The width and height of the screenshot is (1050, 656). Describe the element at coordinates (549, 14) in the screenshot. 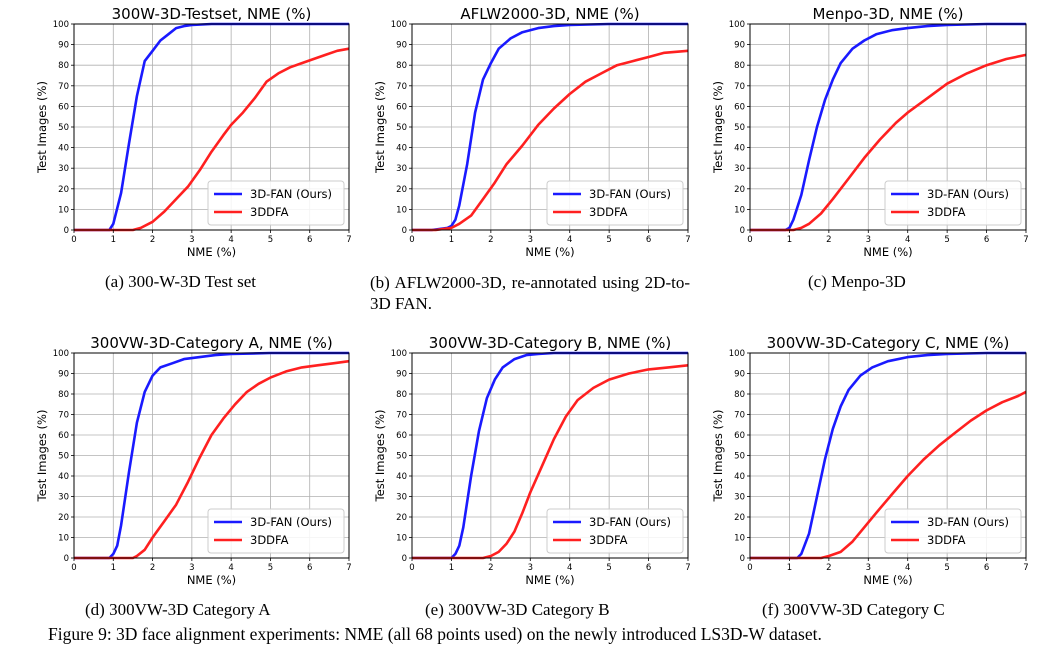

I see `chart-title: AFLW2000-3D, NME (%)` at that location.